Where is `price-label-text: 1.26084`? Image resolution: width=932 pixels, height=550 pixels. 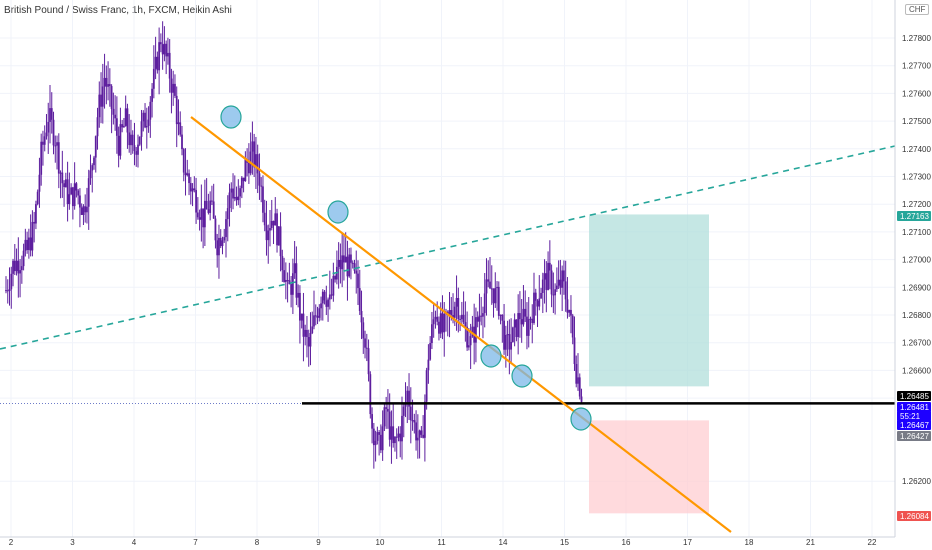 price-label-text: 1.26084 is located at coordinates (914, 516).